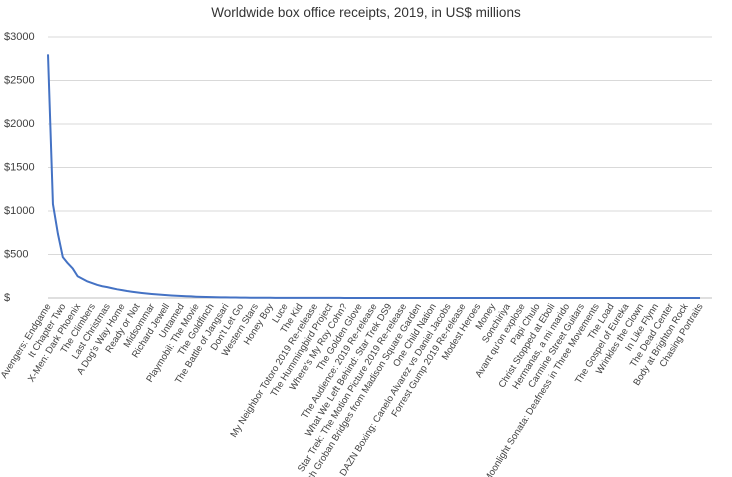  Describe the element at coordinates (16, 254) in the screenshot. I see `y-tick-label: $500` at that location.